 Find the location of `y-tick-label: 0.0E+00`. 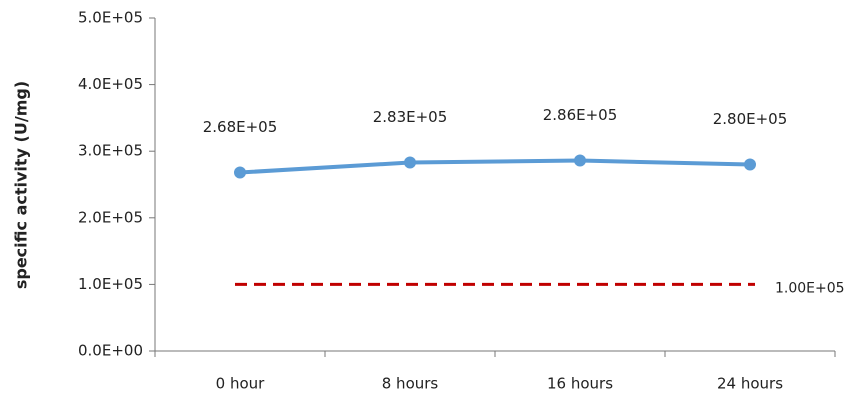

y-tick-label: 0.0E+00 is located at coordinates (110, 351).